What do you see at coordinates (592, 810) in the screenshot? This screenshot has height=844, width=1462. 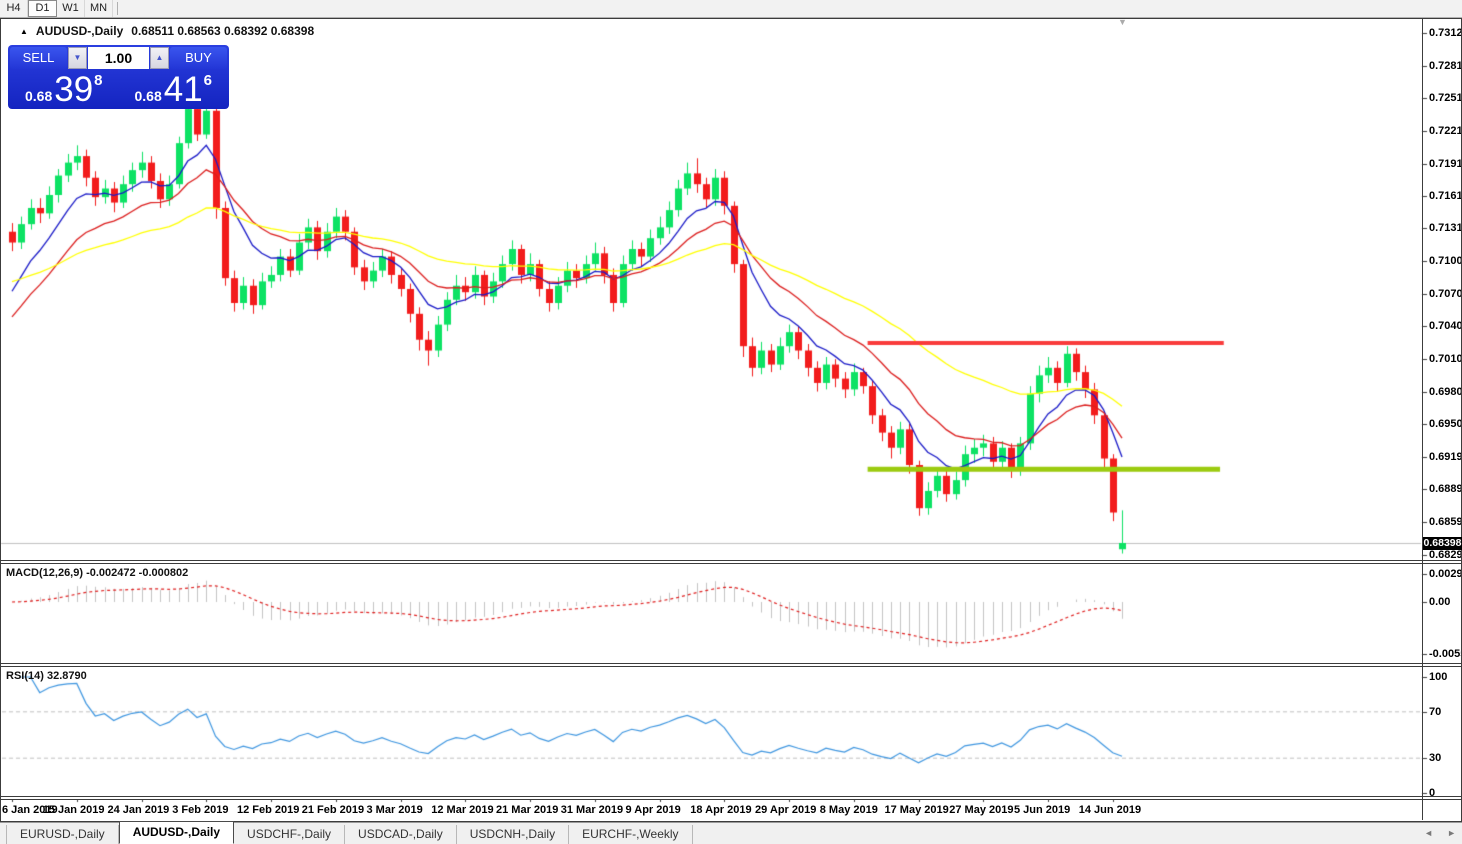 I see `date-axis-label: 31 Mar 2019` at bounding box center [592, 810].